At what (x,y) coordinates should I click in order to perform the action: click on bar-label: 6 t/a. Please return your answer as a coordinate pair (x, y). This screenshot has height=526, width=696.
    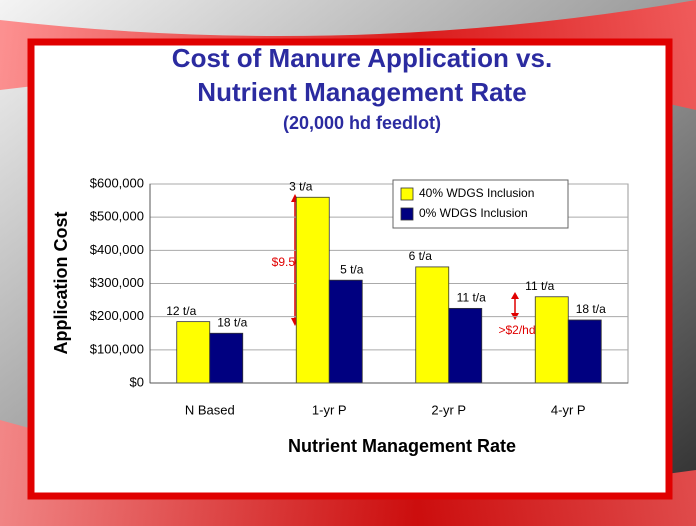
    Looking at the image, I should click on (421, 256).